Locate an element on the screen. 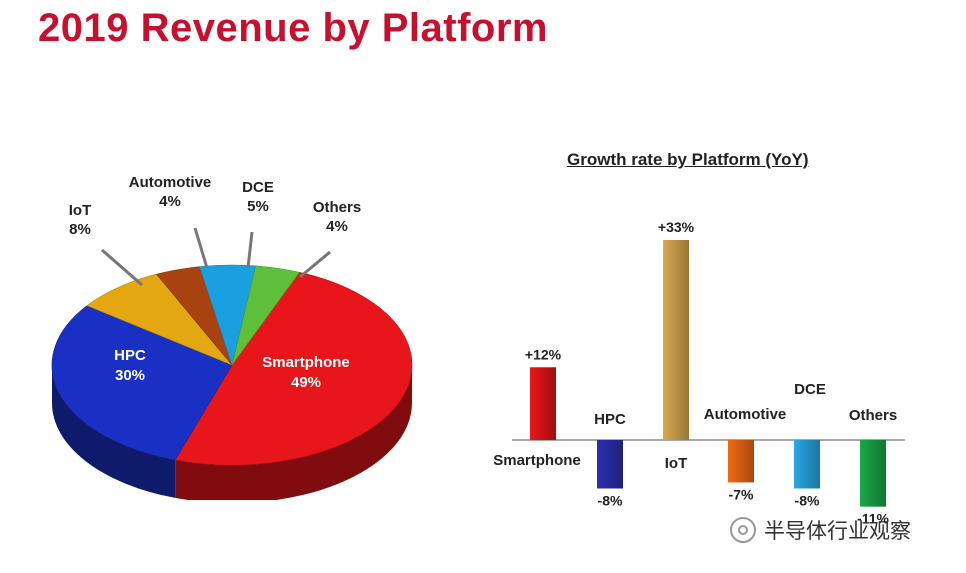 The height and width of the screenshot is (573, 966). bar-value-iot: +33% is located at coordinates (676, 227).